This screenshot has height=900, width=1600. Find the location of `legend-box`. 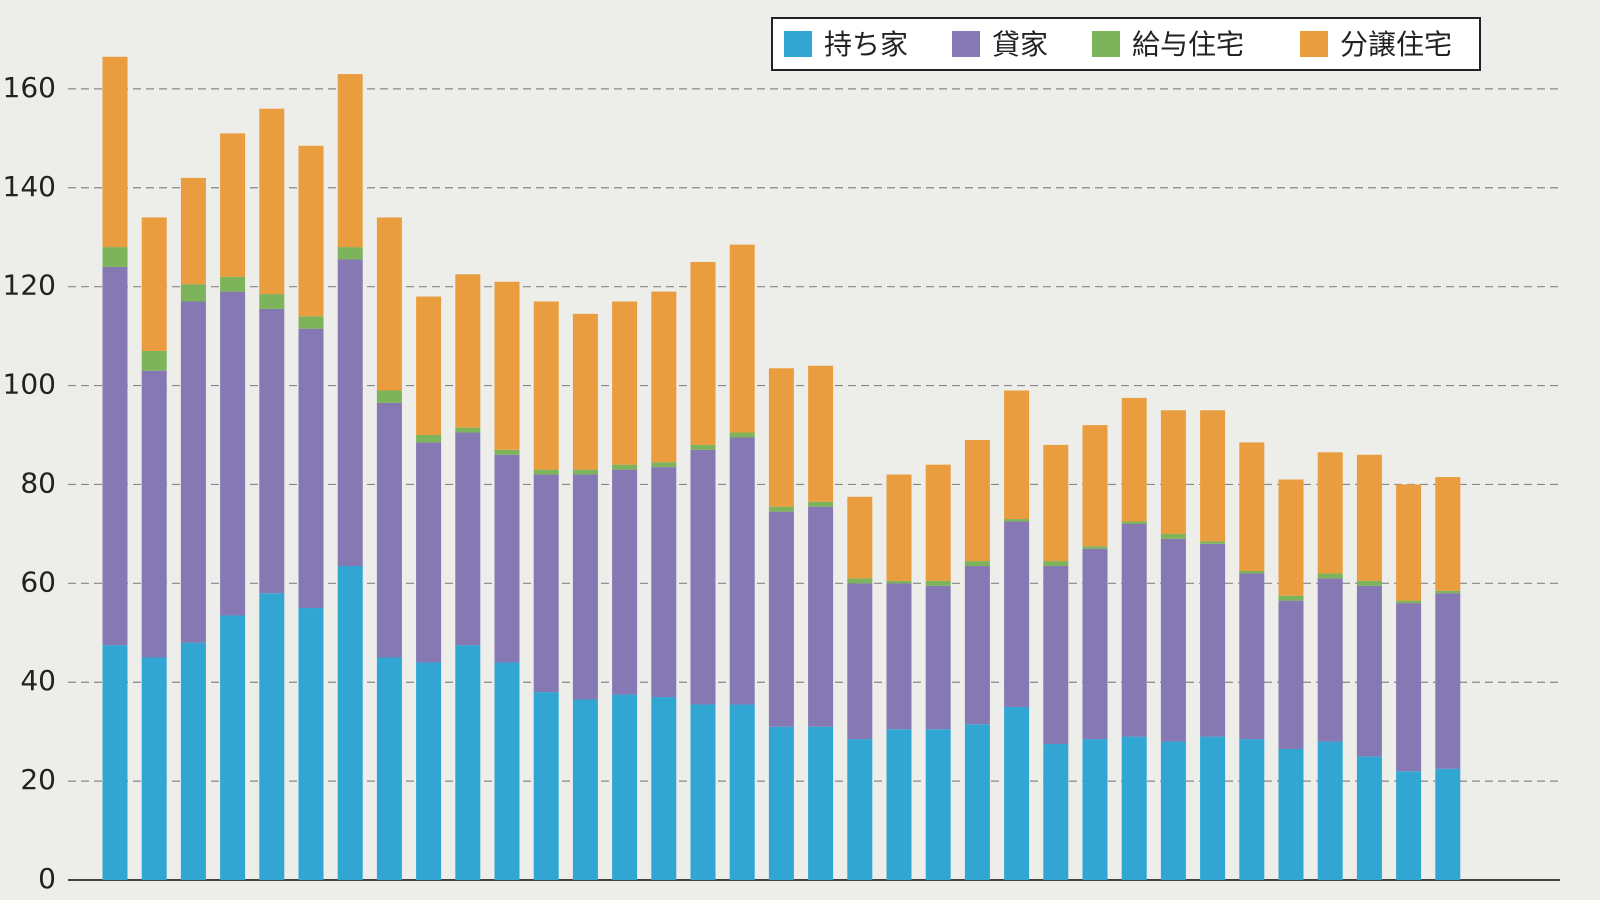

legend-box is located at coordinates (1126, 44).